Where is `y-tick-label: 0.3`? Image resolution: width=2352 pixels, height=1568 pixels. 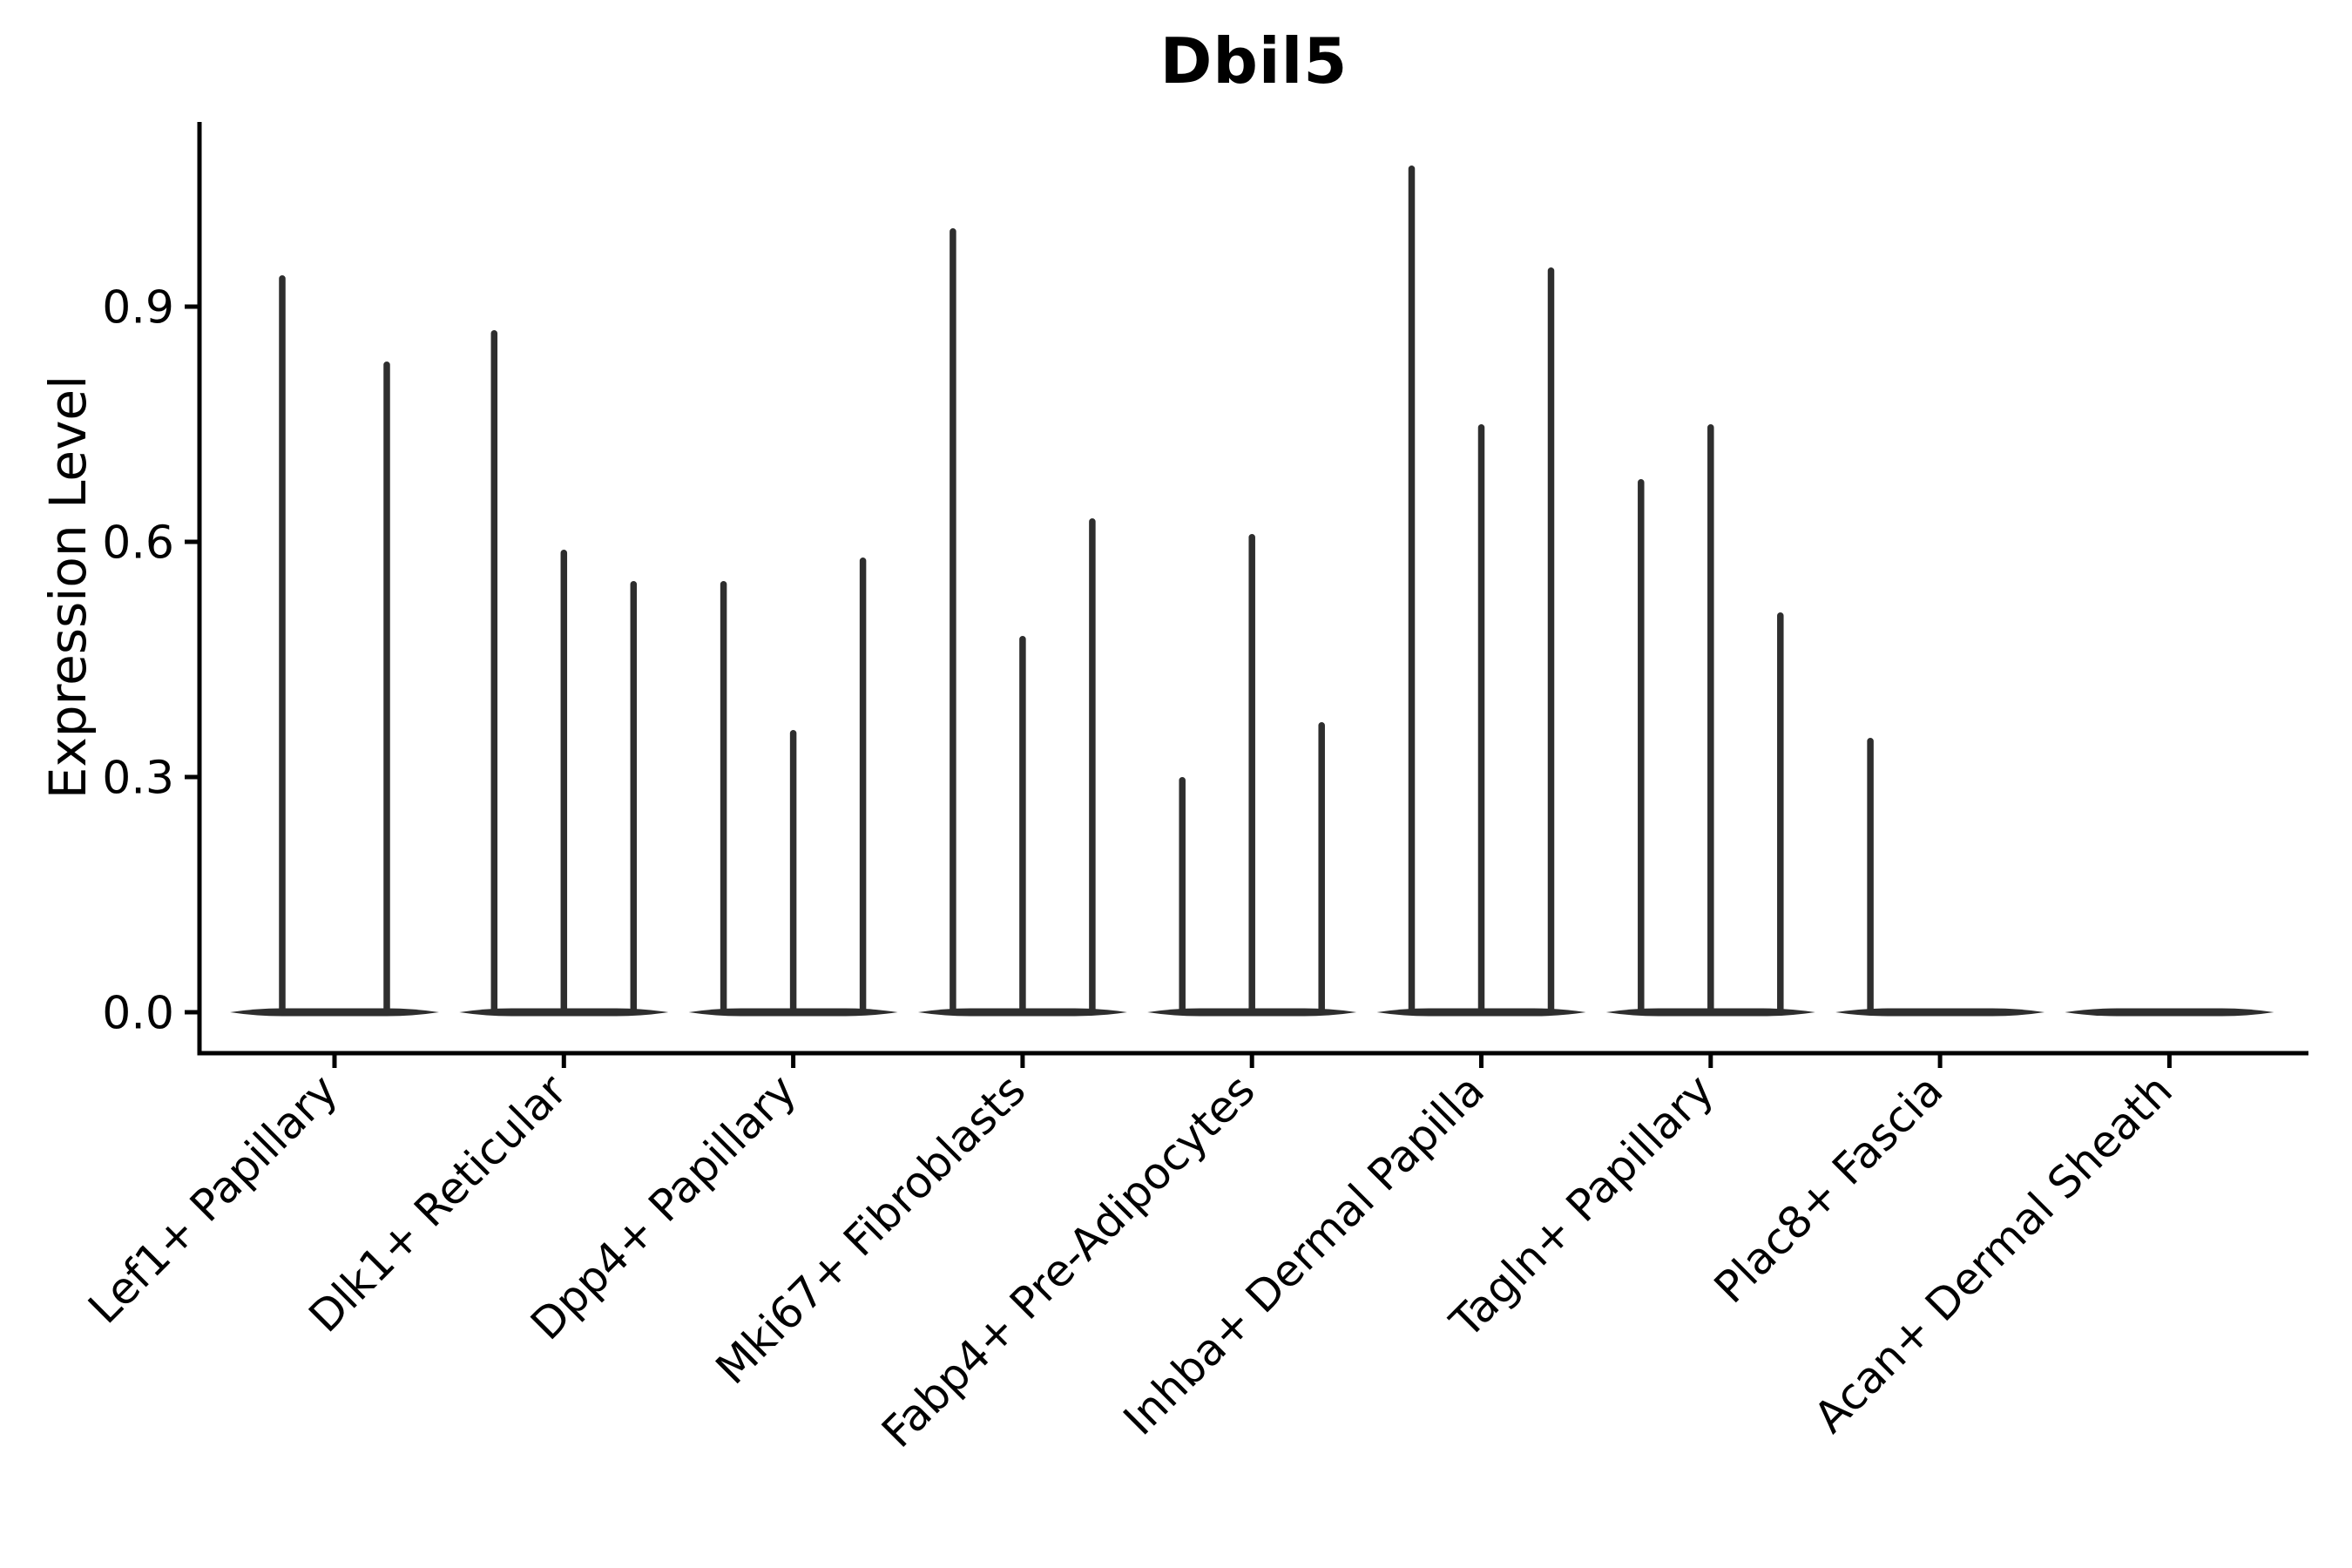 y-tick-label: 0.3 is located at coordinates (138, 779).